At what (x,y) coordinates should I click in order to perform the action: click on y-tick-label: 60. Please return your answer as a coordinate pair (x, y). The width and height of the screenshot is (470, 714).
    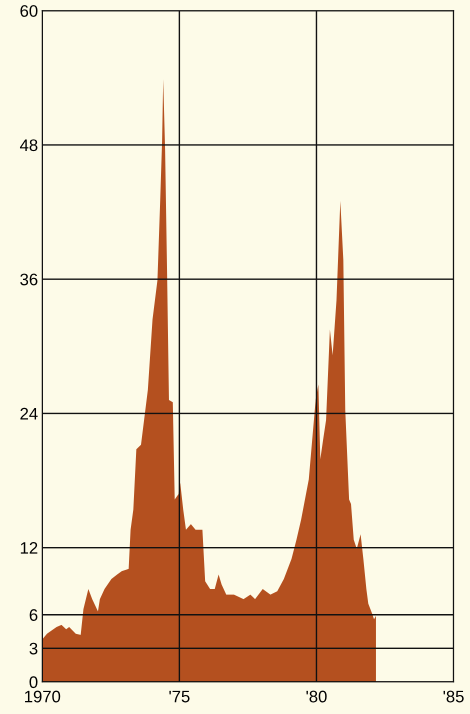
    Looking at the image, I should click on (29, 11).